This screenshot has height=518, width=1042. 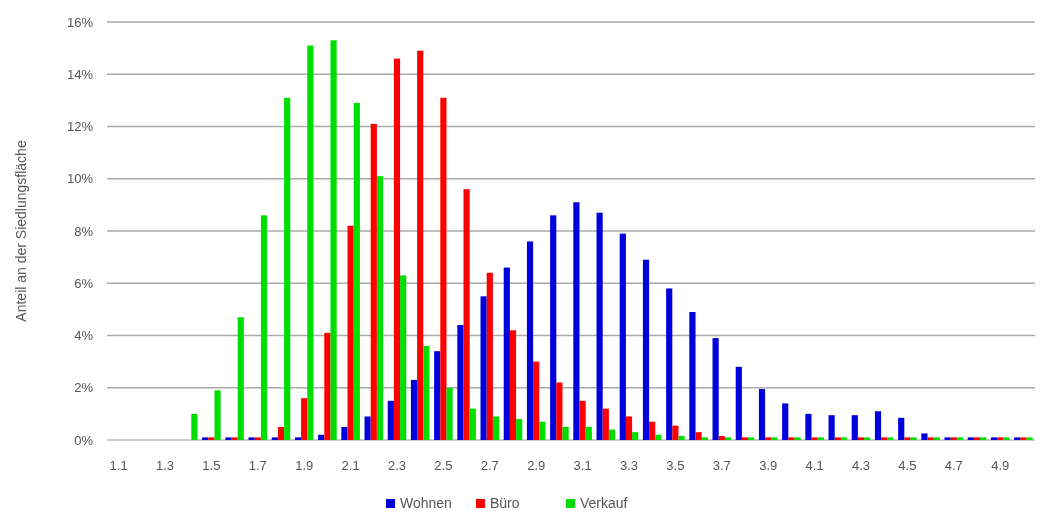 I want to click on x-tick-label: 1.1, so click(x=118, y=465).